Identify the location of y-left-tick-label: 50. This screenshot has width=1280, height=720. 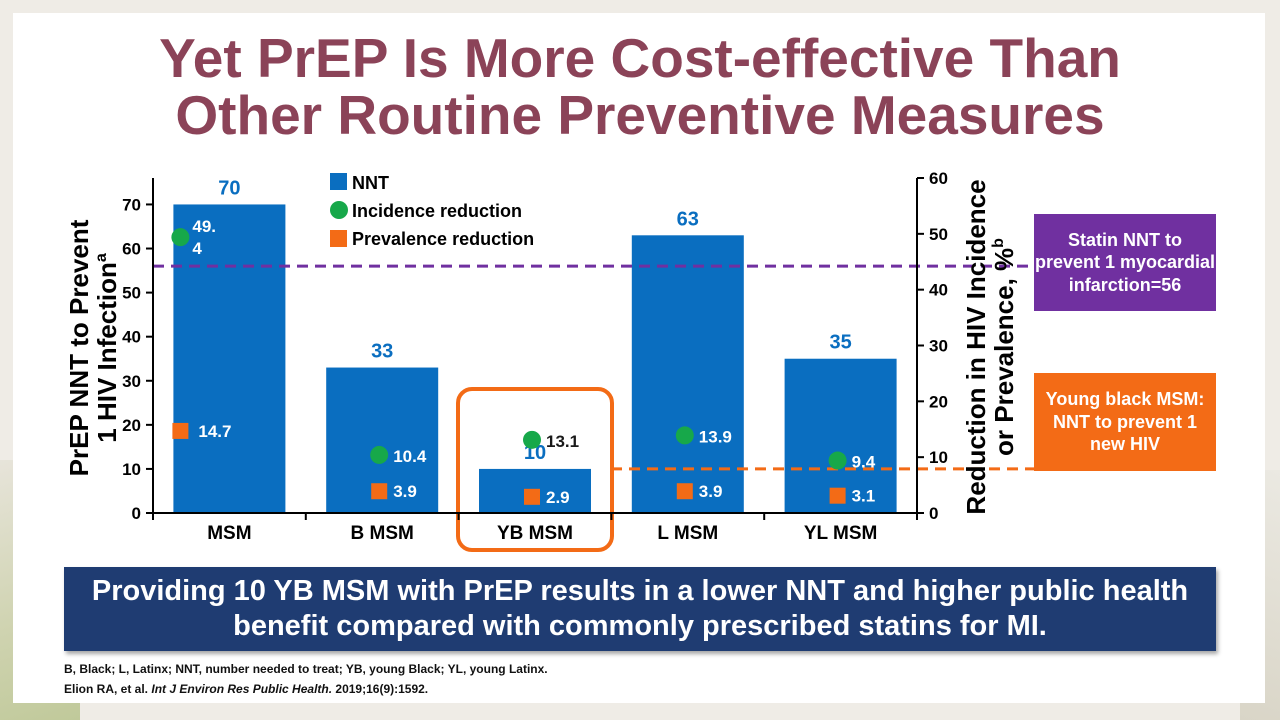
(131, 293).